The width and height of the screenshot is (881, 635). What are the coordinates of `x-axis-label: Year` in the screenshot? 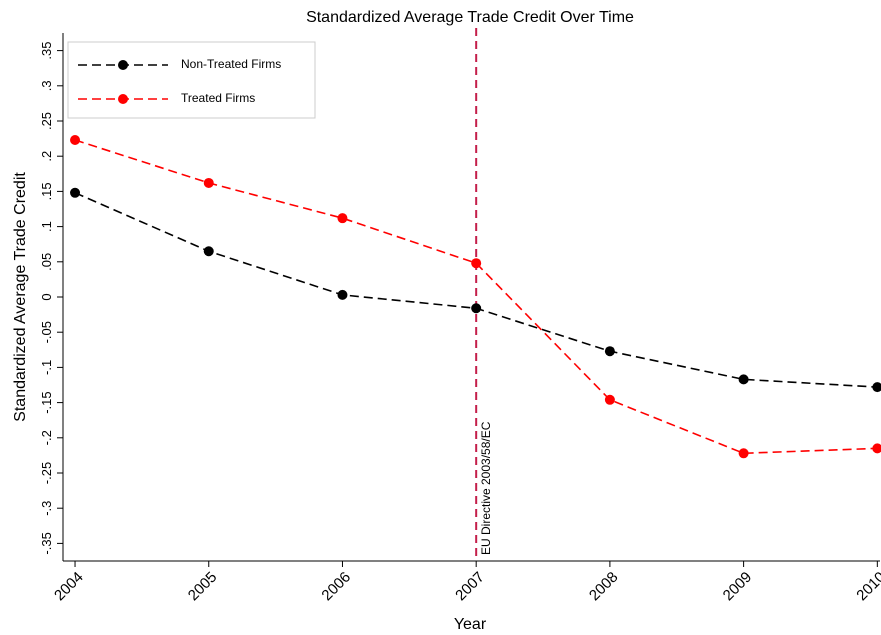 It's located at (470, 624).